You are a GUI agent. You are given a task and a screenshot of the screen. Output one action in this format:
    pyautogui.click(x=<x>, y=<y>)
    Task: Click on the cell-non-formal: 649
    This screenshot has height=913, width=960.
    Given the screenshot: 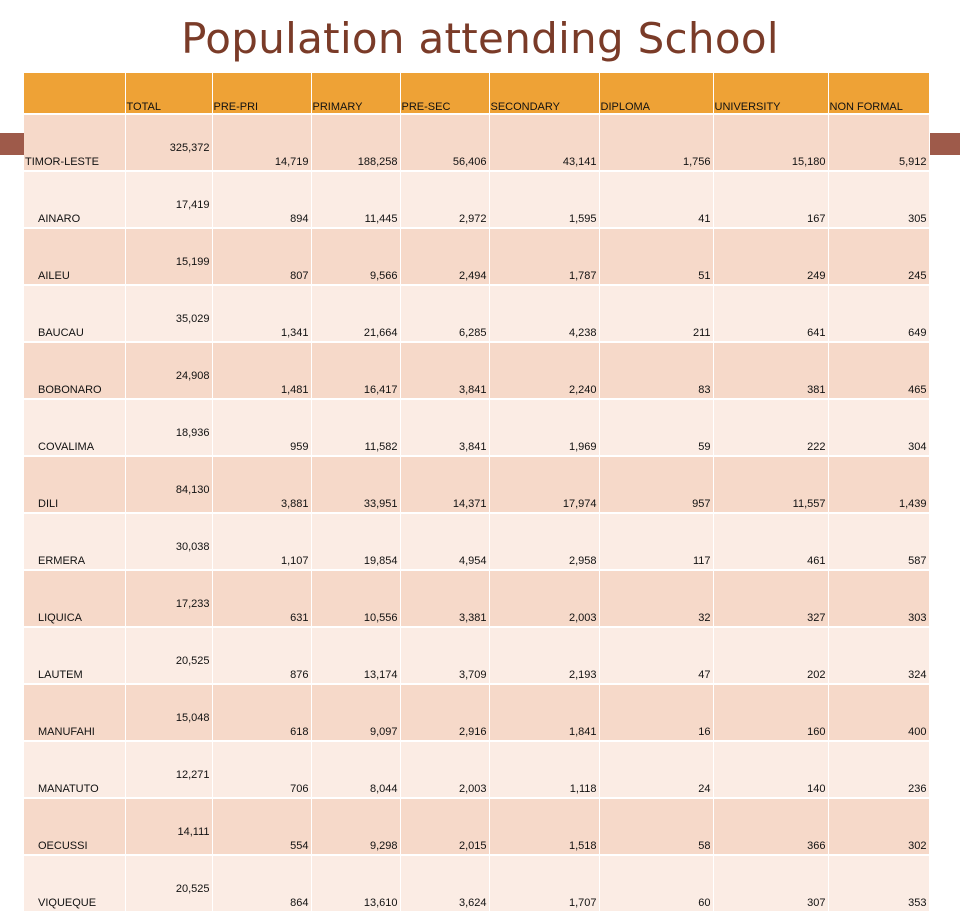 What is the action you would take?
    pyautogui.click(x=879, y=314)
    